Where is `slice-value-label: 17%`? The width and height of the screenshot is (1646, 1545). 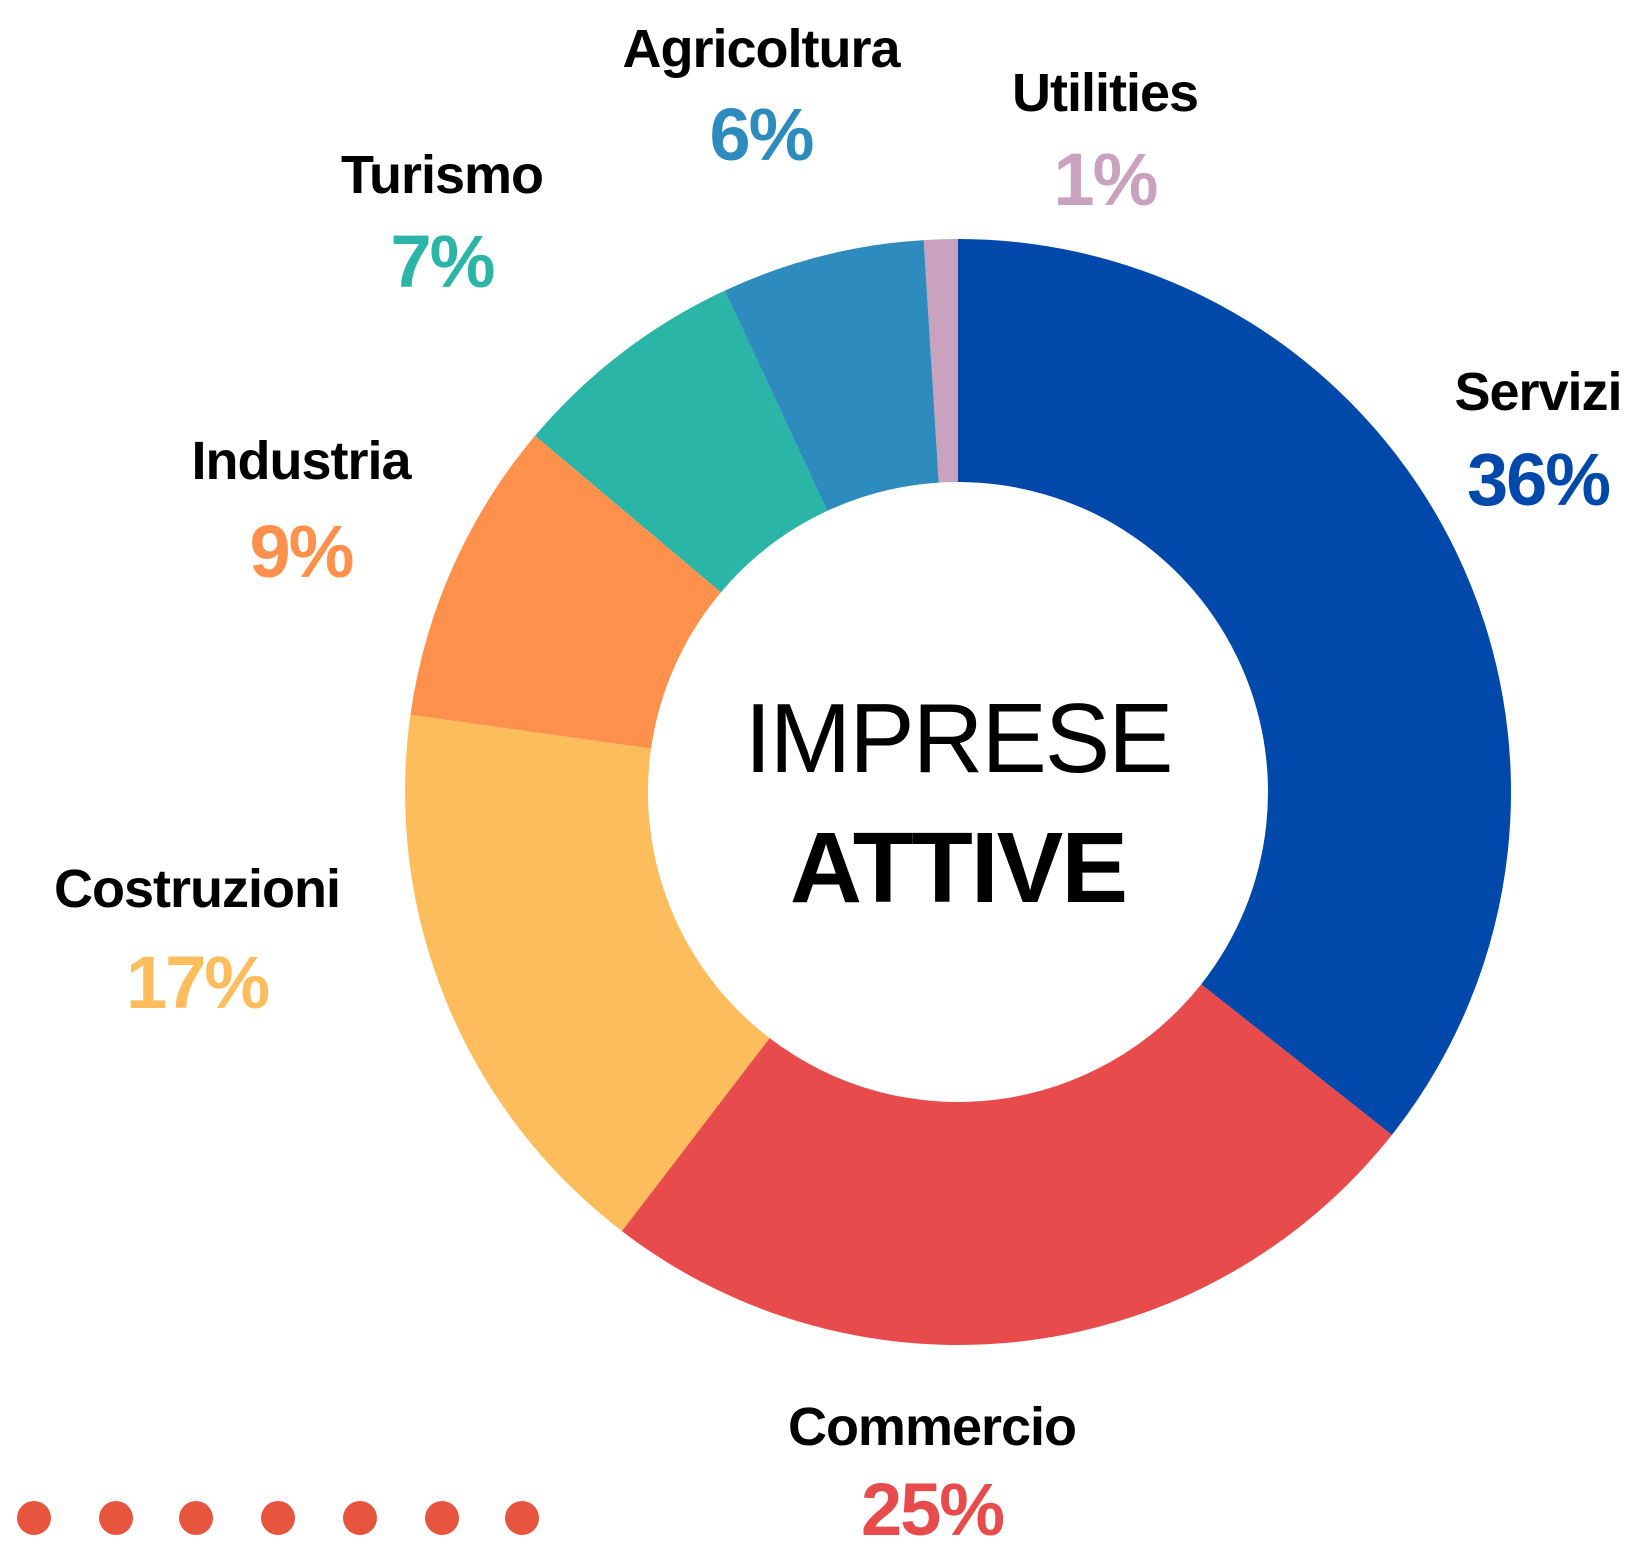 slice-value-label: 17% is located at coordinates (197, 982).